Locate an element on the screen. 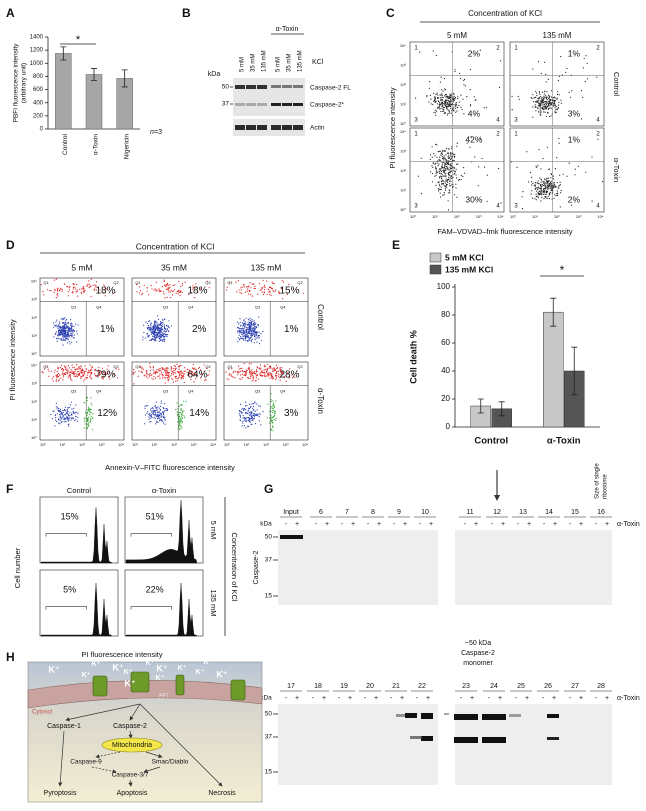  legend-swatch is located at coordinates (435, 257).